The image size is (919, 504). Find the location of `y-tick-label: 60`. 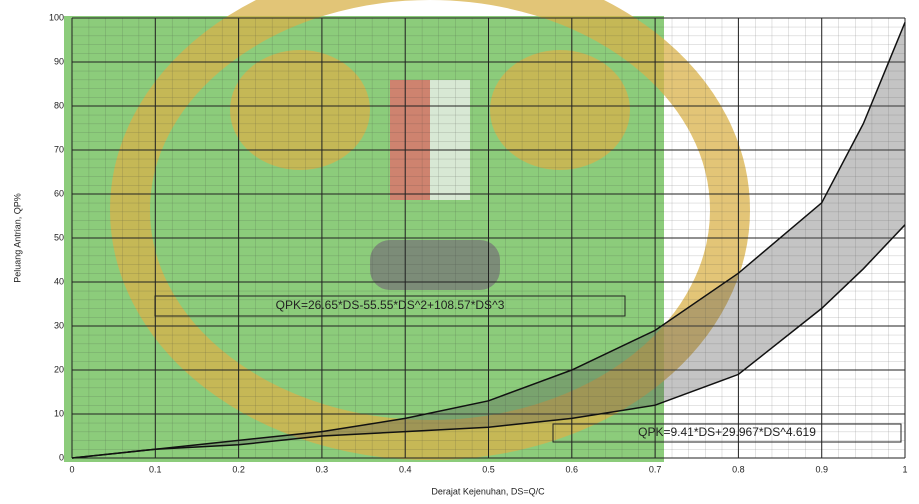

y-tick-label: 60 is located at coordinates (59, 193).